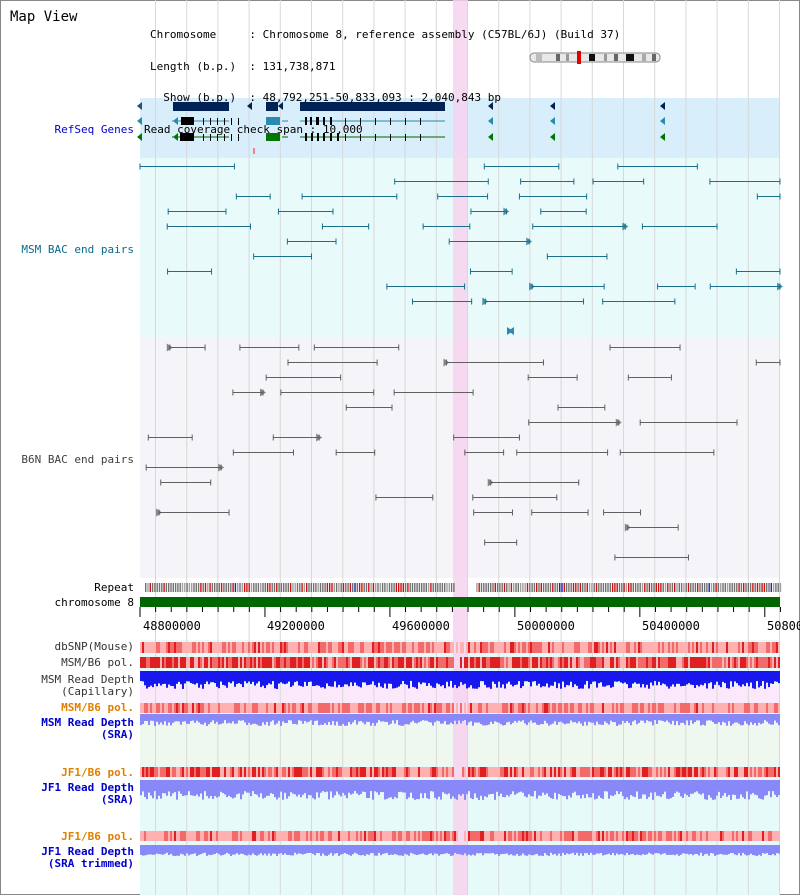  What do you see at coordinates (77, 459) in the screenshot?
I see `track-label-b6n-bac: B6N BAC end pairs` at bounding box center [77, 459].